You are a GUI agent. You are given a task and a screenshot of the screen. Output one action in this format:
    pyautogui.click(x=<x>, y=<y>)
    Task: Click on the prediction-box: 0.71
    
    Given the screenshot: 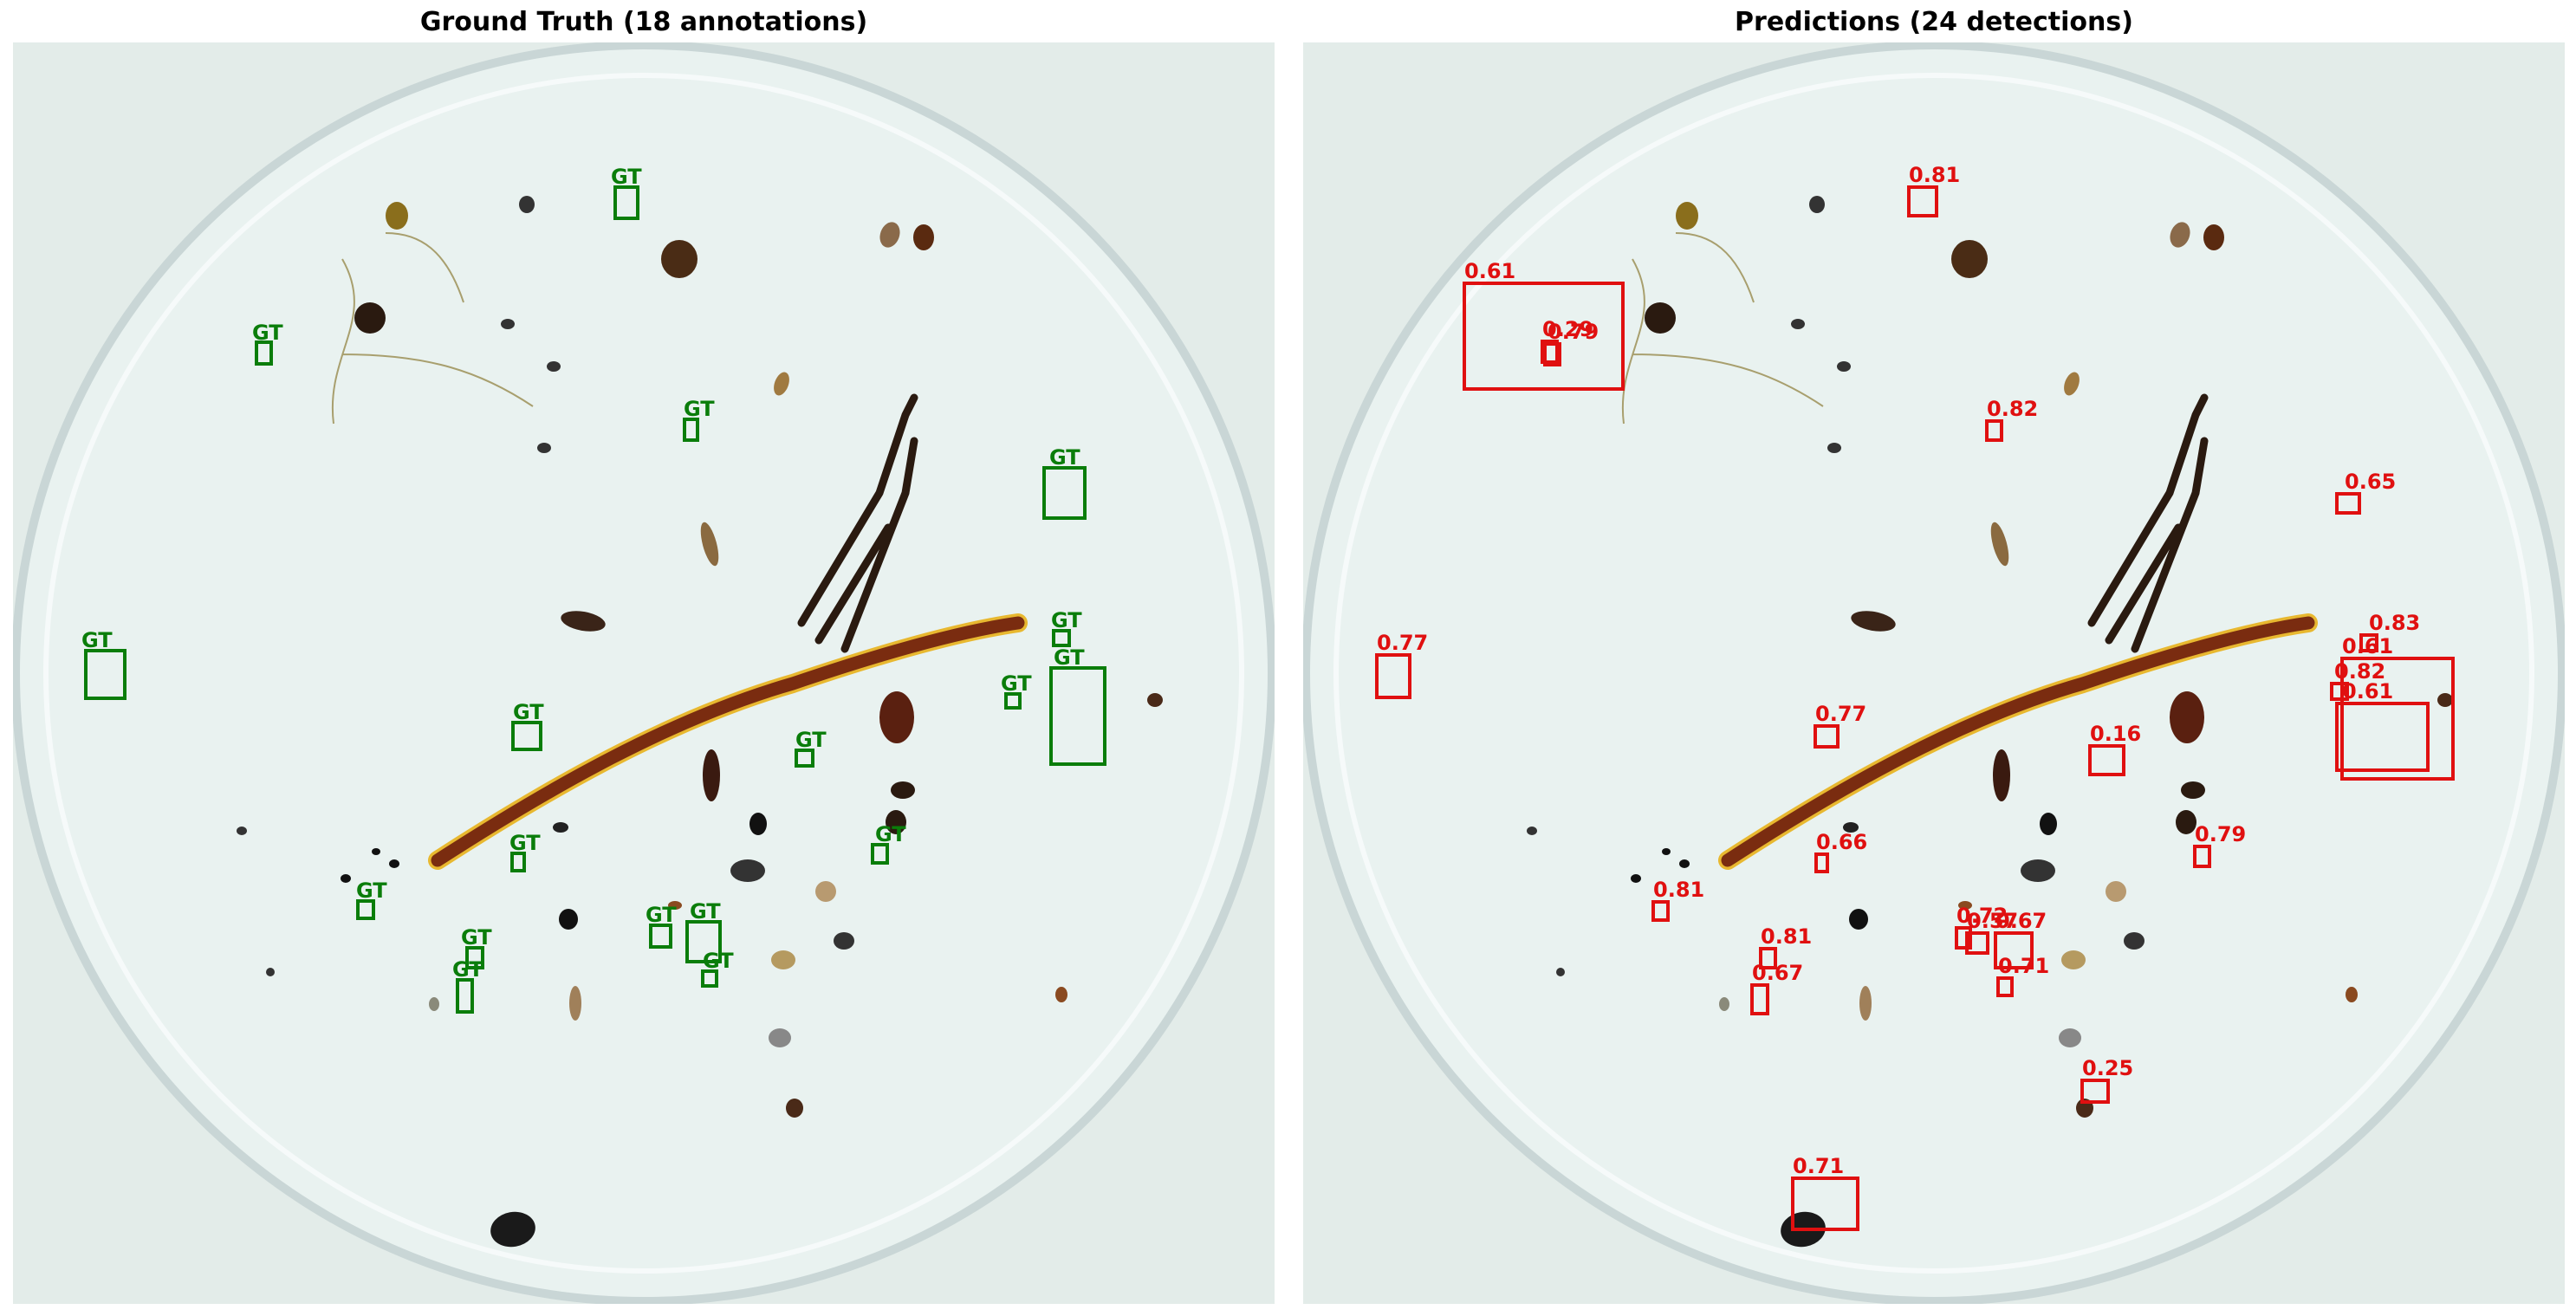 What is the action you would take?
    pyautogui.click(x=1825, y=1192)
    